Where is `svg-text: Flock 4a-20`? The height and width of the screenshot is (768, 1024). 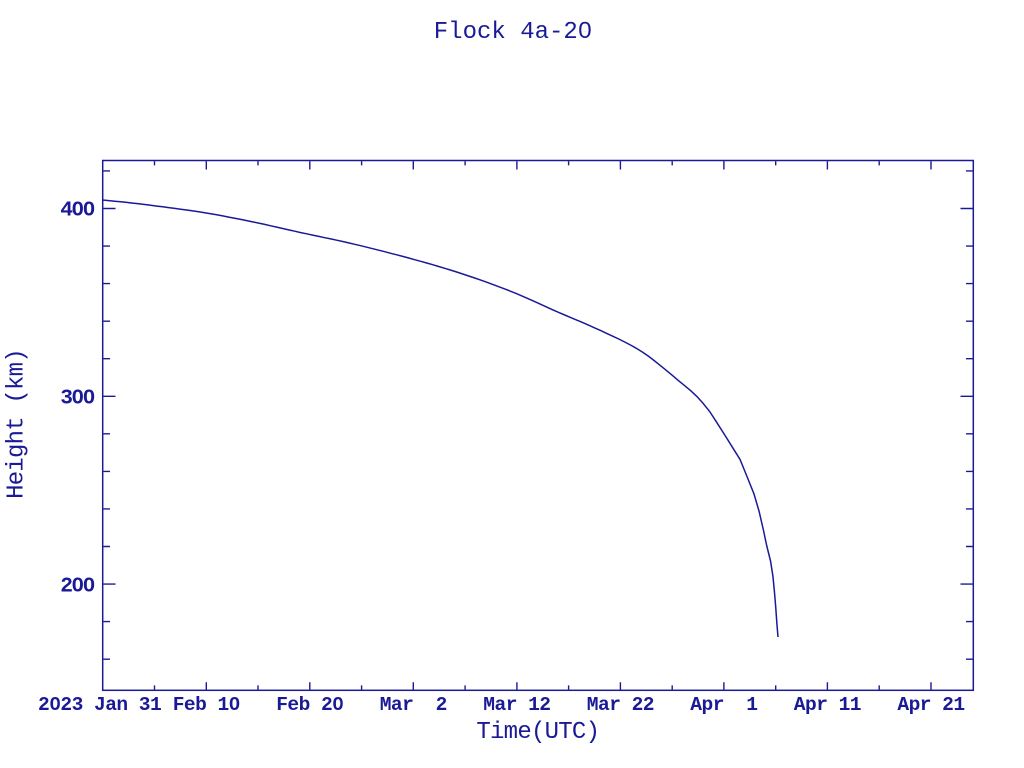 svg-text: Flock 4a-20 is located at coordinates (513, 32).